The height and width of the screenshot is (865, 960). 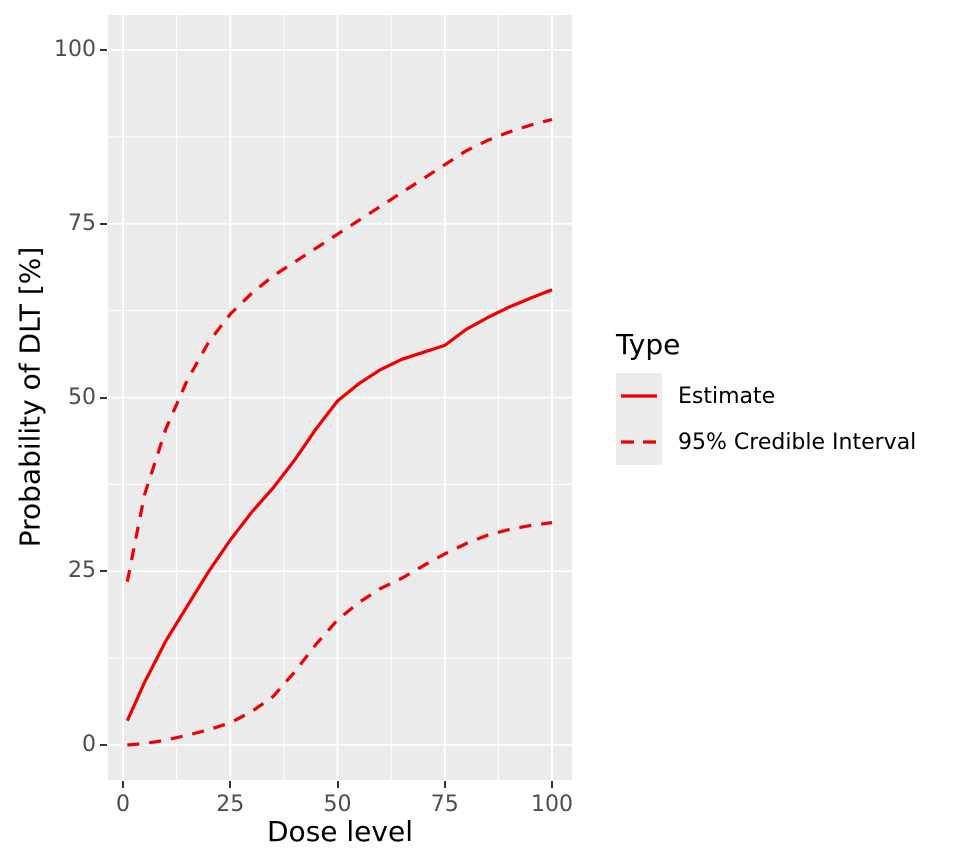 What do you see at coordinates (639, 396) in the screenshot?
I see `estimate-line-key` at bounding box center [639, 396].